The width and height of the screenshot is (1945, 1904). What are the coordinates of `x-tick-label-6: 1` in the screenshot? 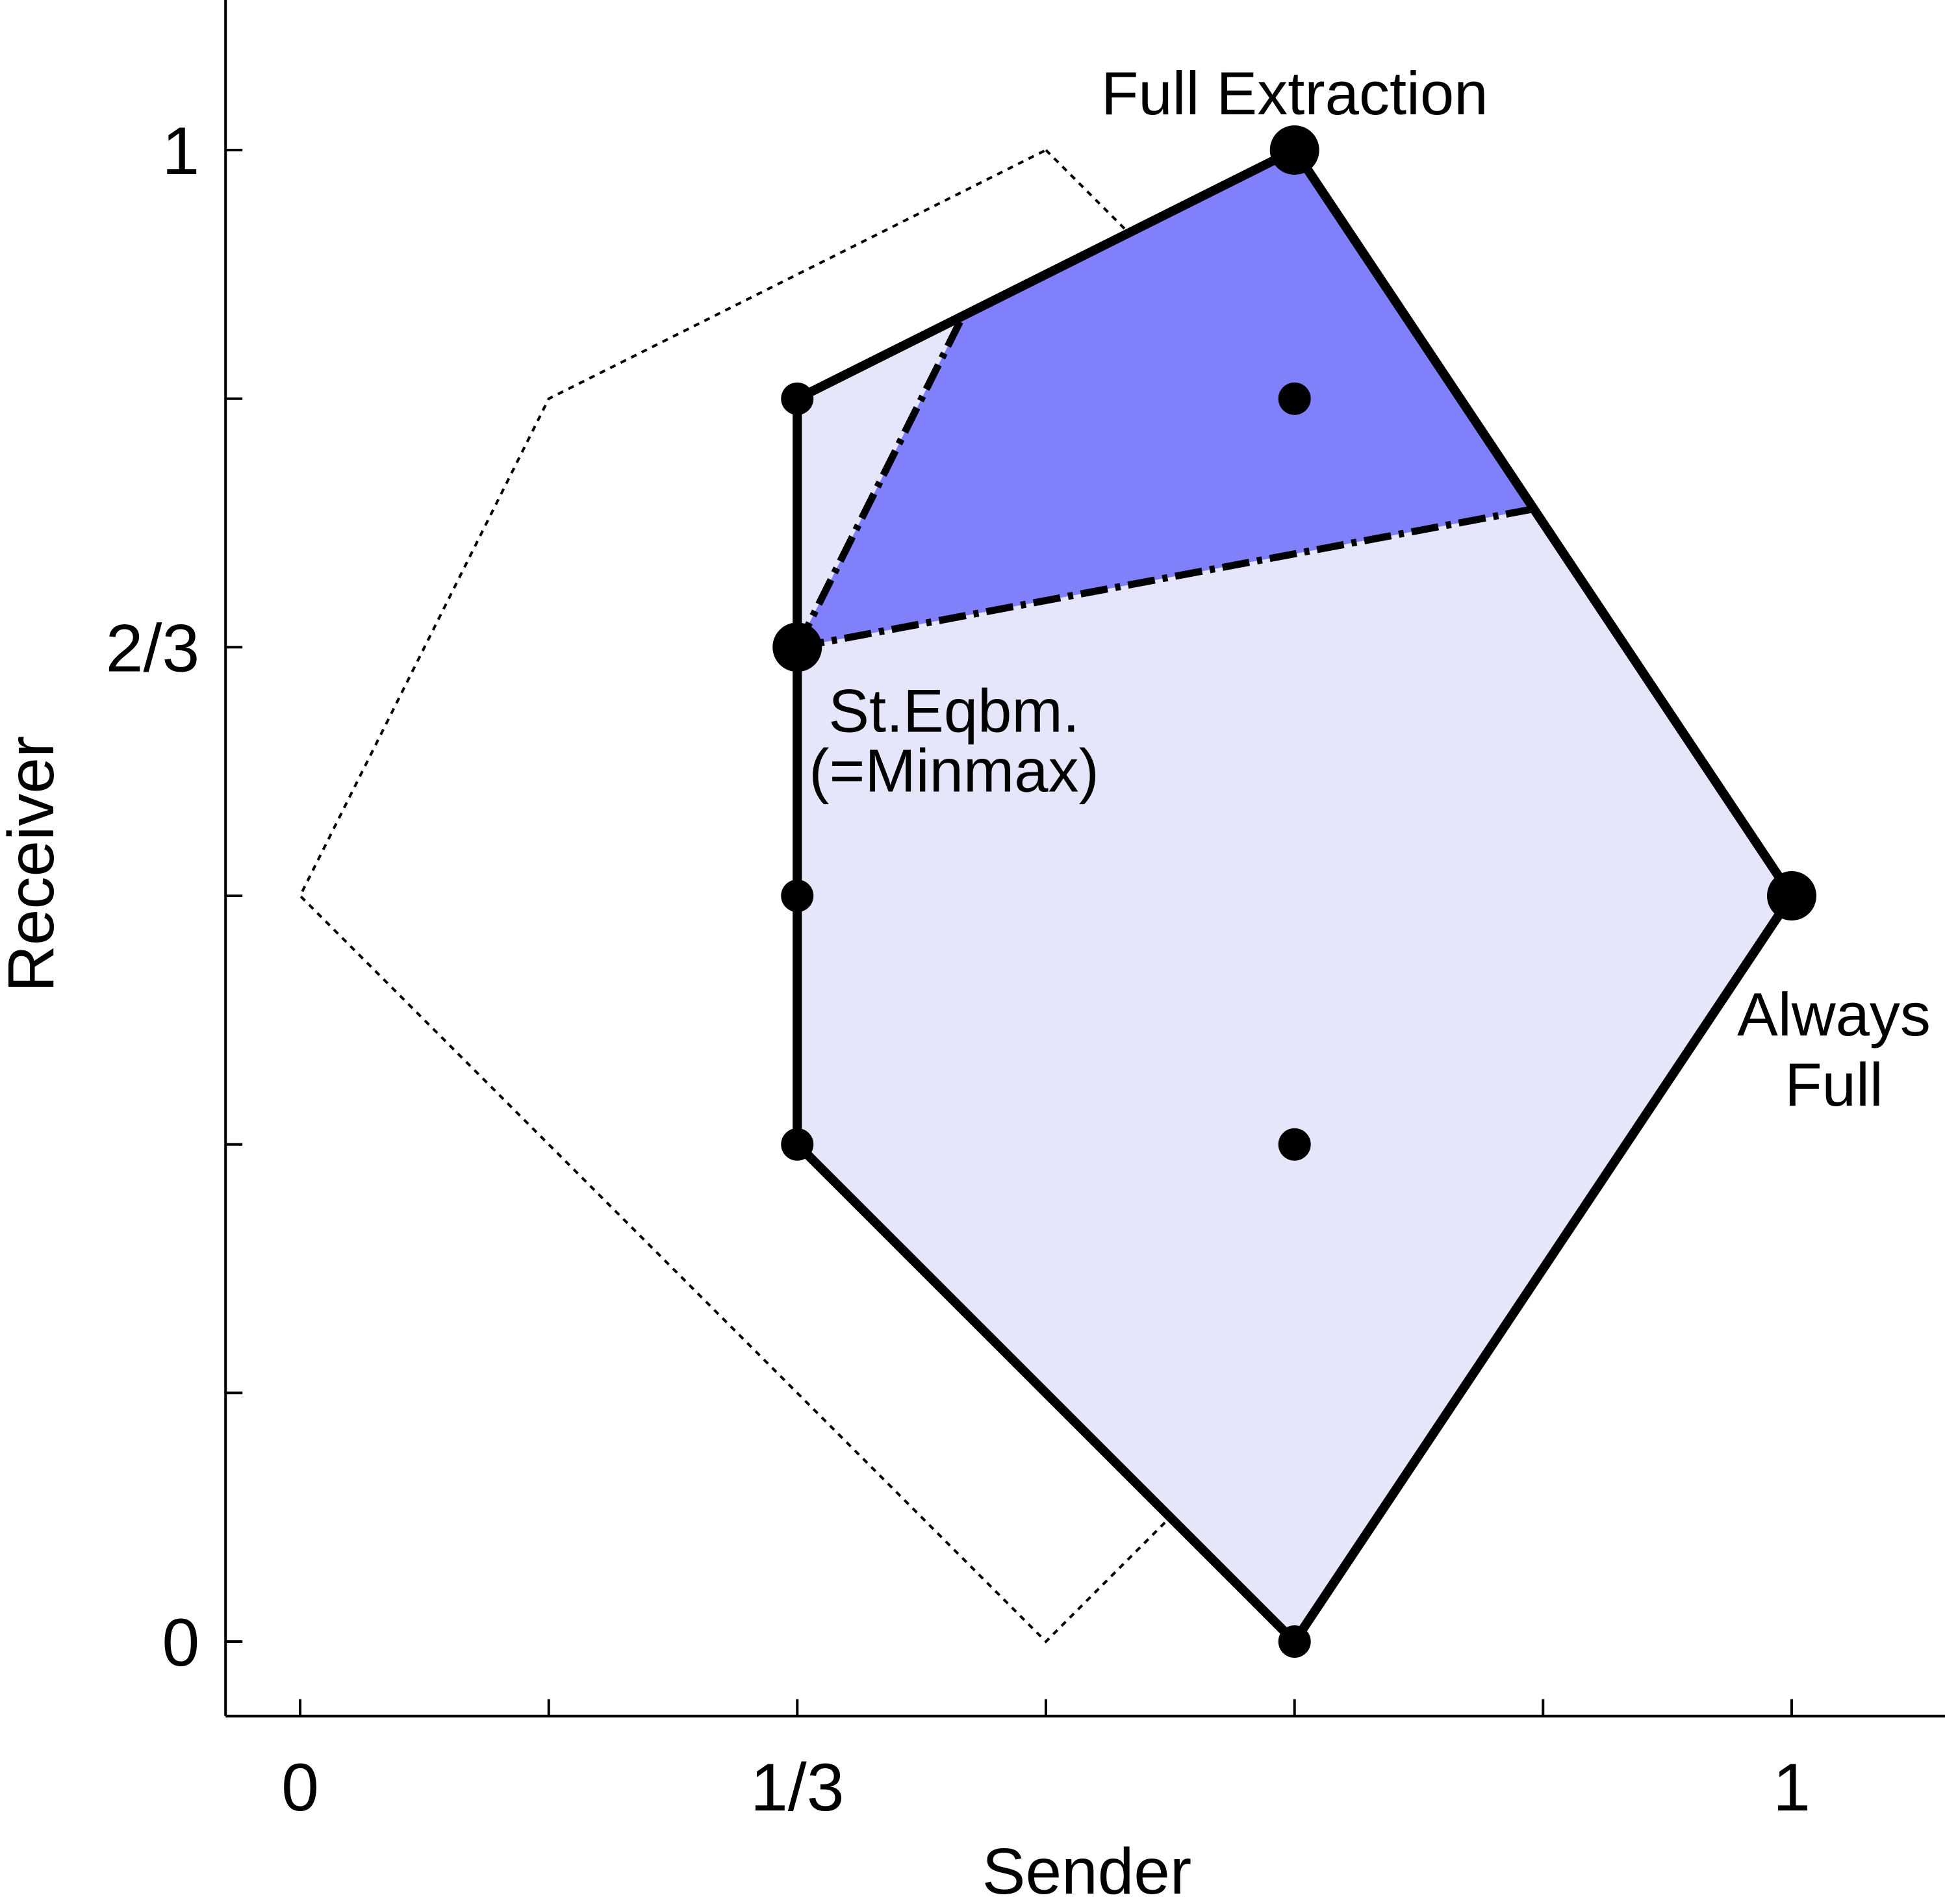 It's located at (1792, 1788).